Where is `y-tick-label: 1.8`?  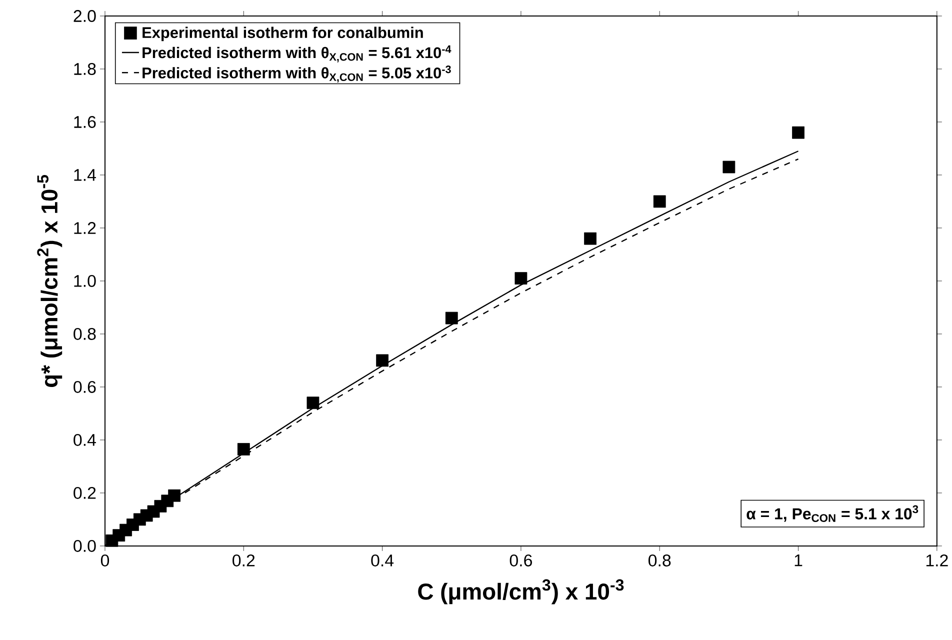 y-tick-label: 1.8 is located at coordinates (85, 69).